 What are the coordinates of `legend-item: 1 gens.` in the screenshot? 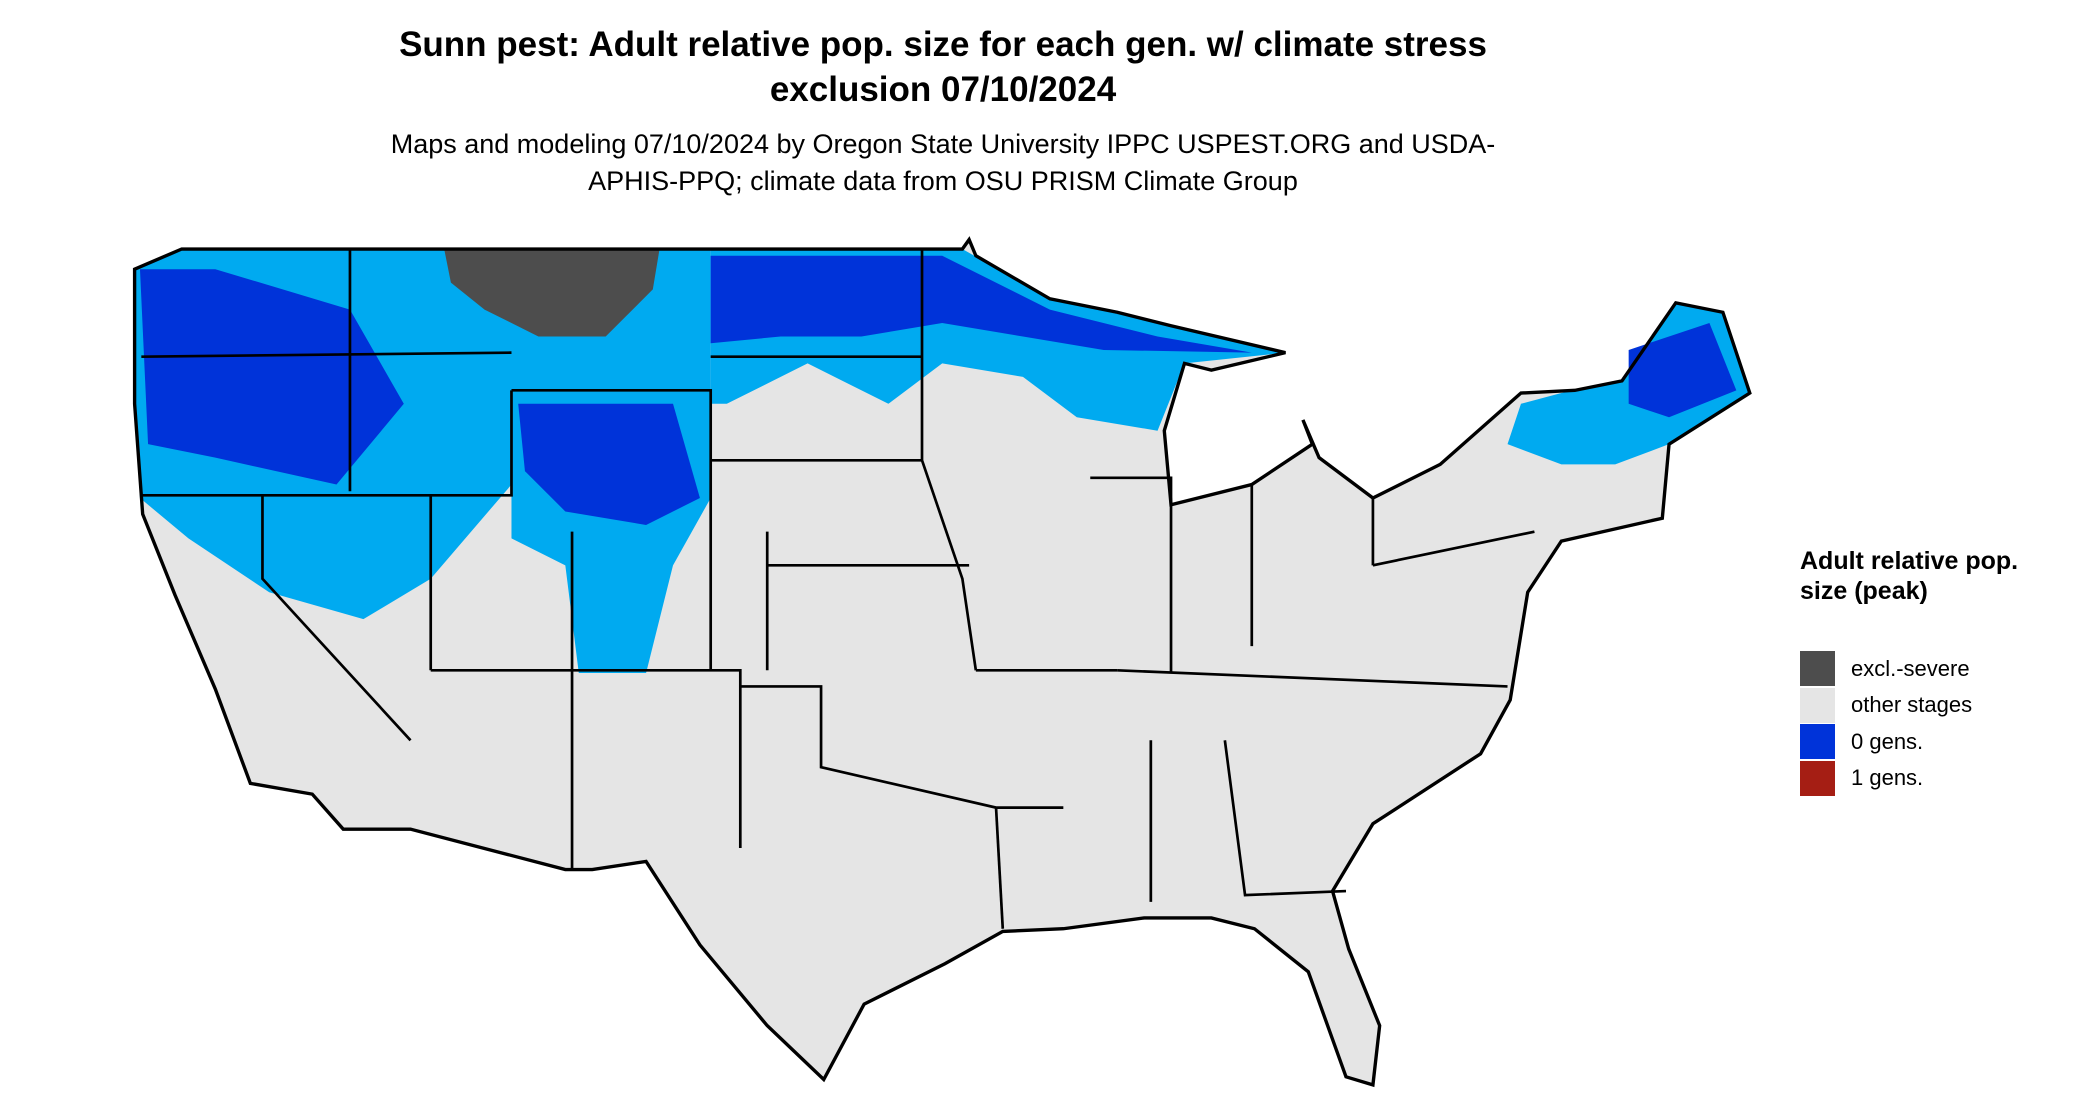 It's located at (1862, 778).